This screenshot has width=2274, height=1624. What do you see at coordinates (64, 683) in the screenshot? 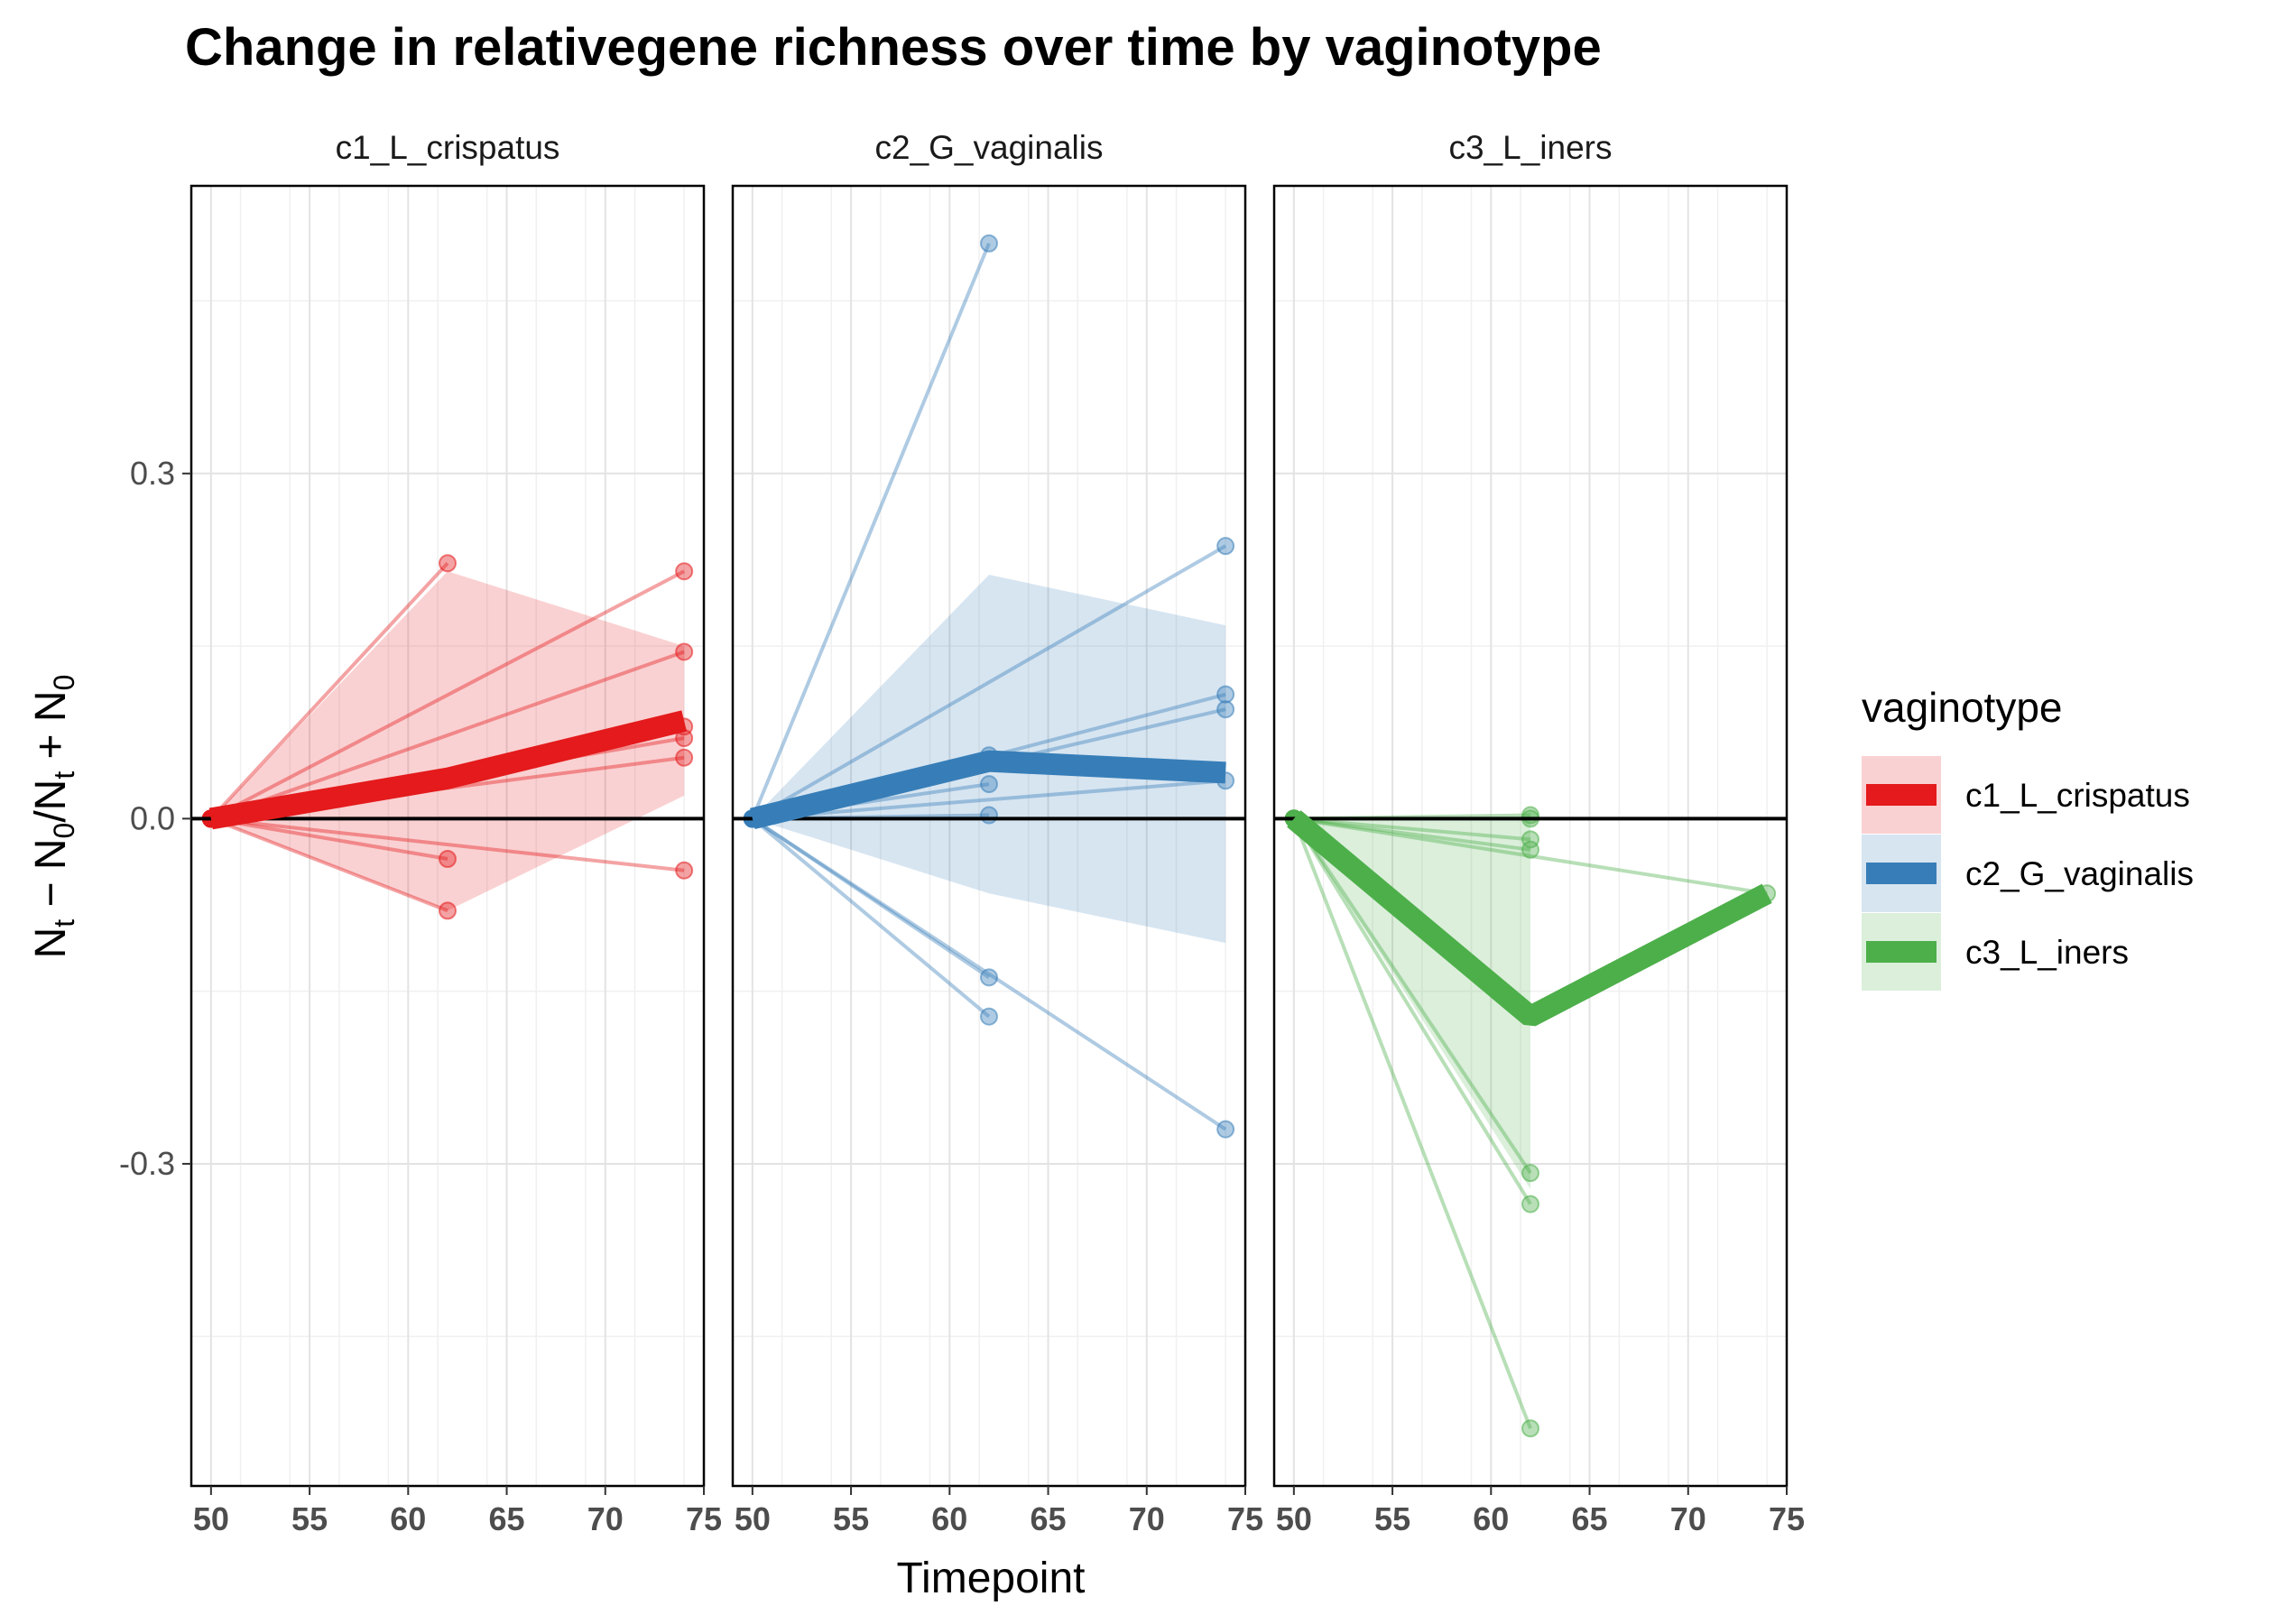
I see `ylabel-sub-0b: 0` at bounding box center [64, 683].